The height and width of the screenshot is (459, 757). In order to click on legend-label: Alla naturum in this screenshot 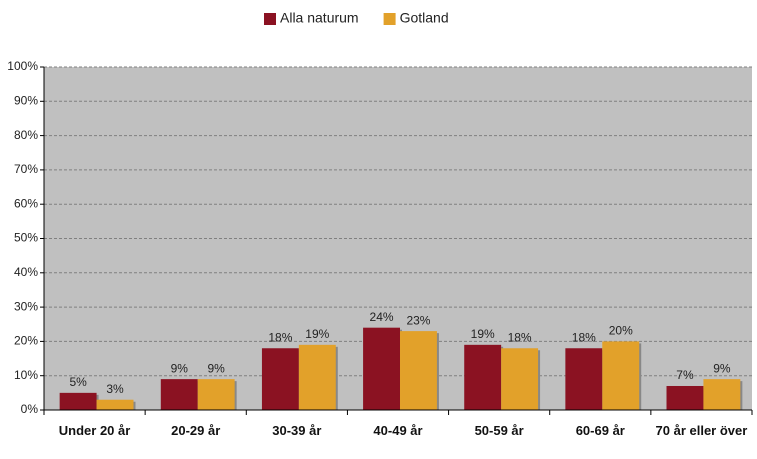, I will do `click(319, 18)`.